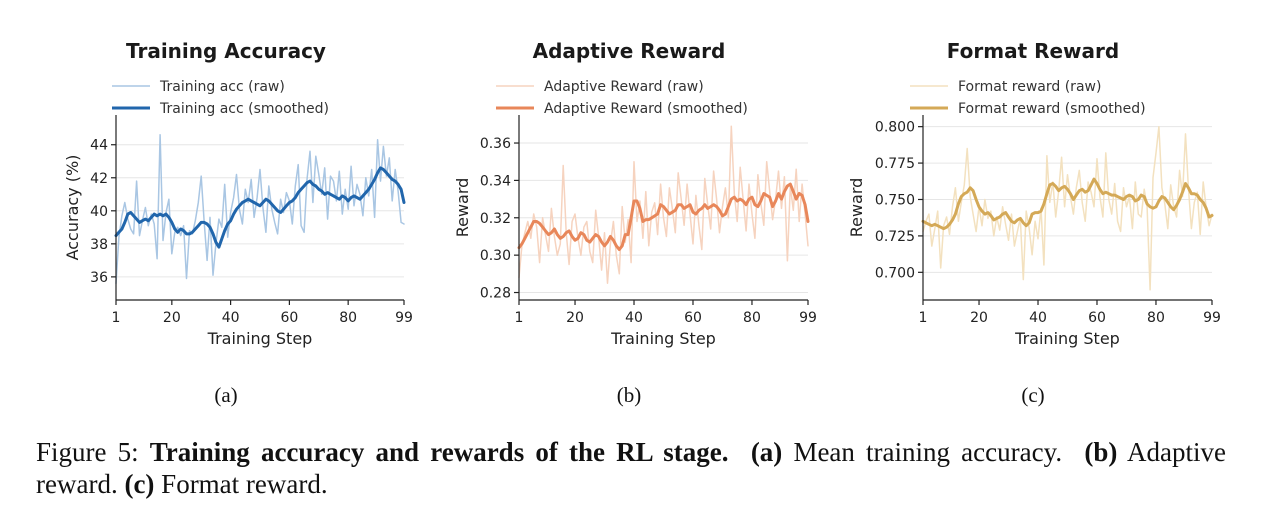  Describe the element at coordinates (895, 273) in the screenshot. I see `y-tick-label: 0.700` at that location.